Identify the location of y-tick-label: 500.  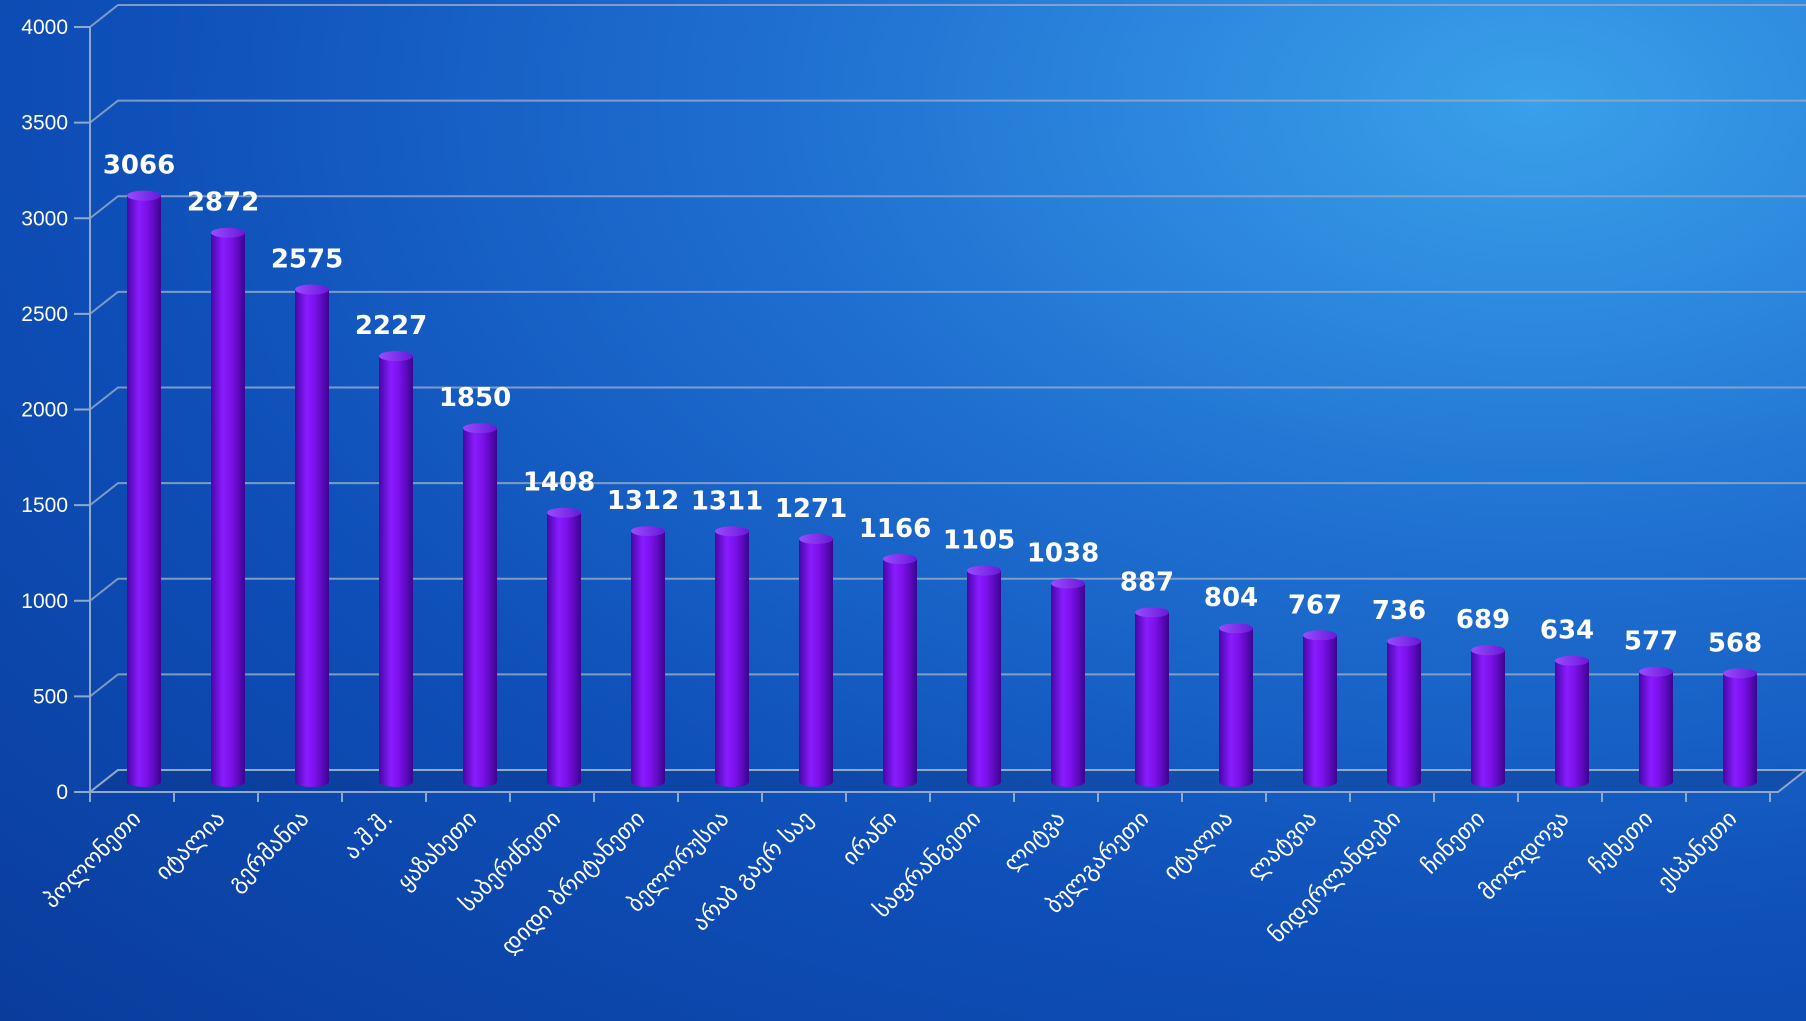
(50, 696).